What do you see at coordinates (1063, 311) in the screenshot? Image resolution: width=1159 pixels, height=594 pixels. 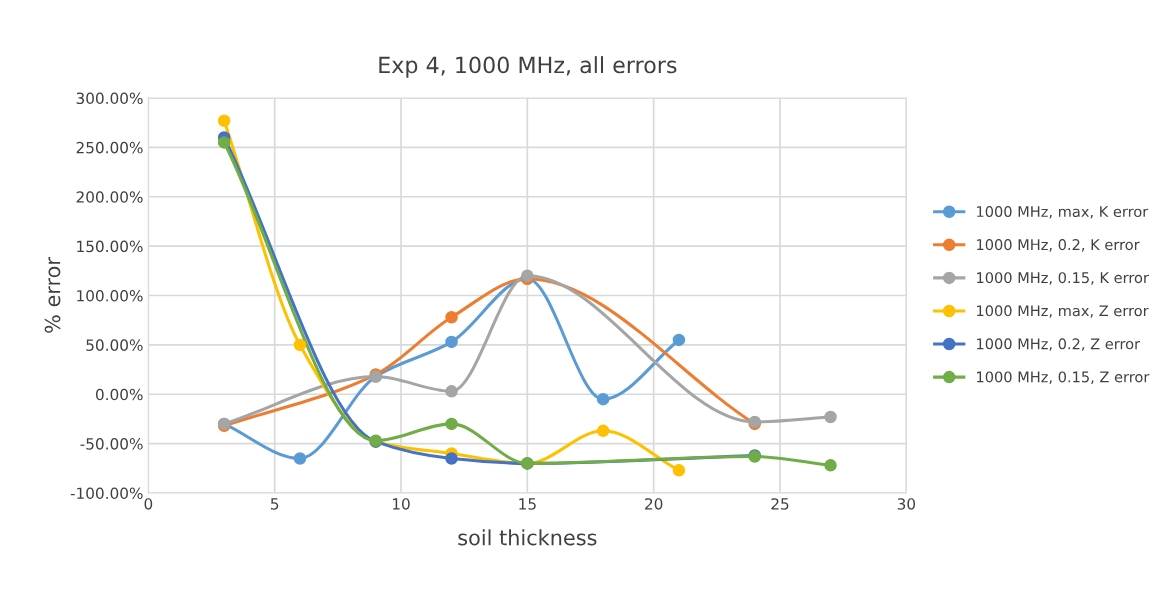 I see `legend-label: 1000 MHz, max, Z error` at bounding box center [1063, 311].